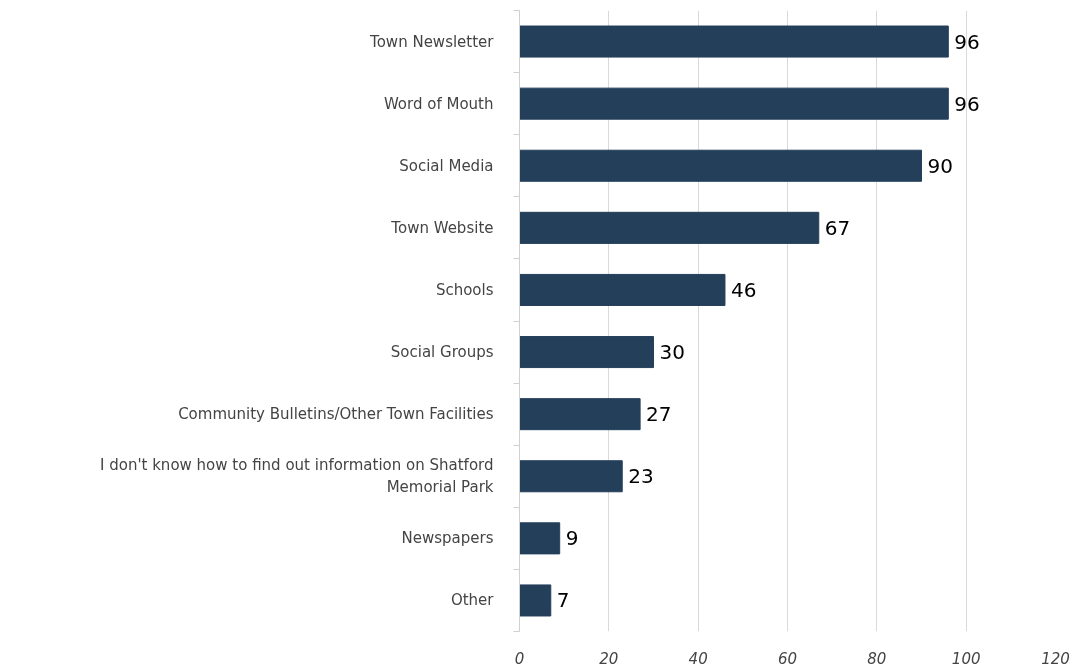 Image resolution: width=1075 pixels, height=671 pixels. I want to click on x-tick-label: 100, so click(966, 658).